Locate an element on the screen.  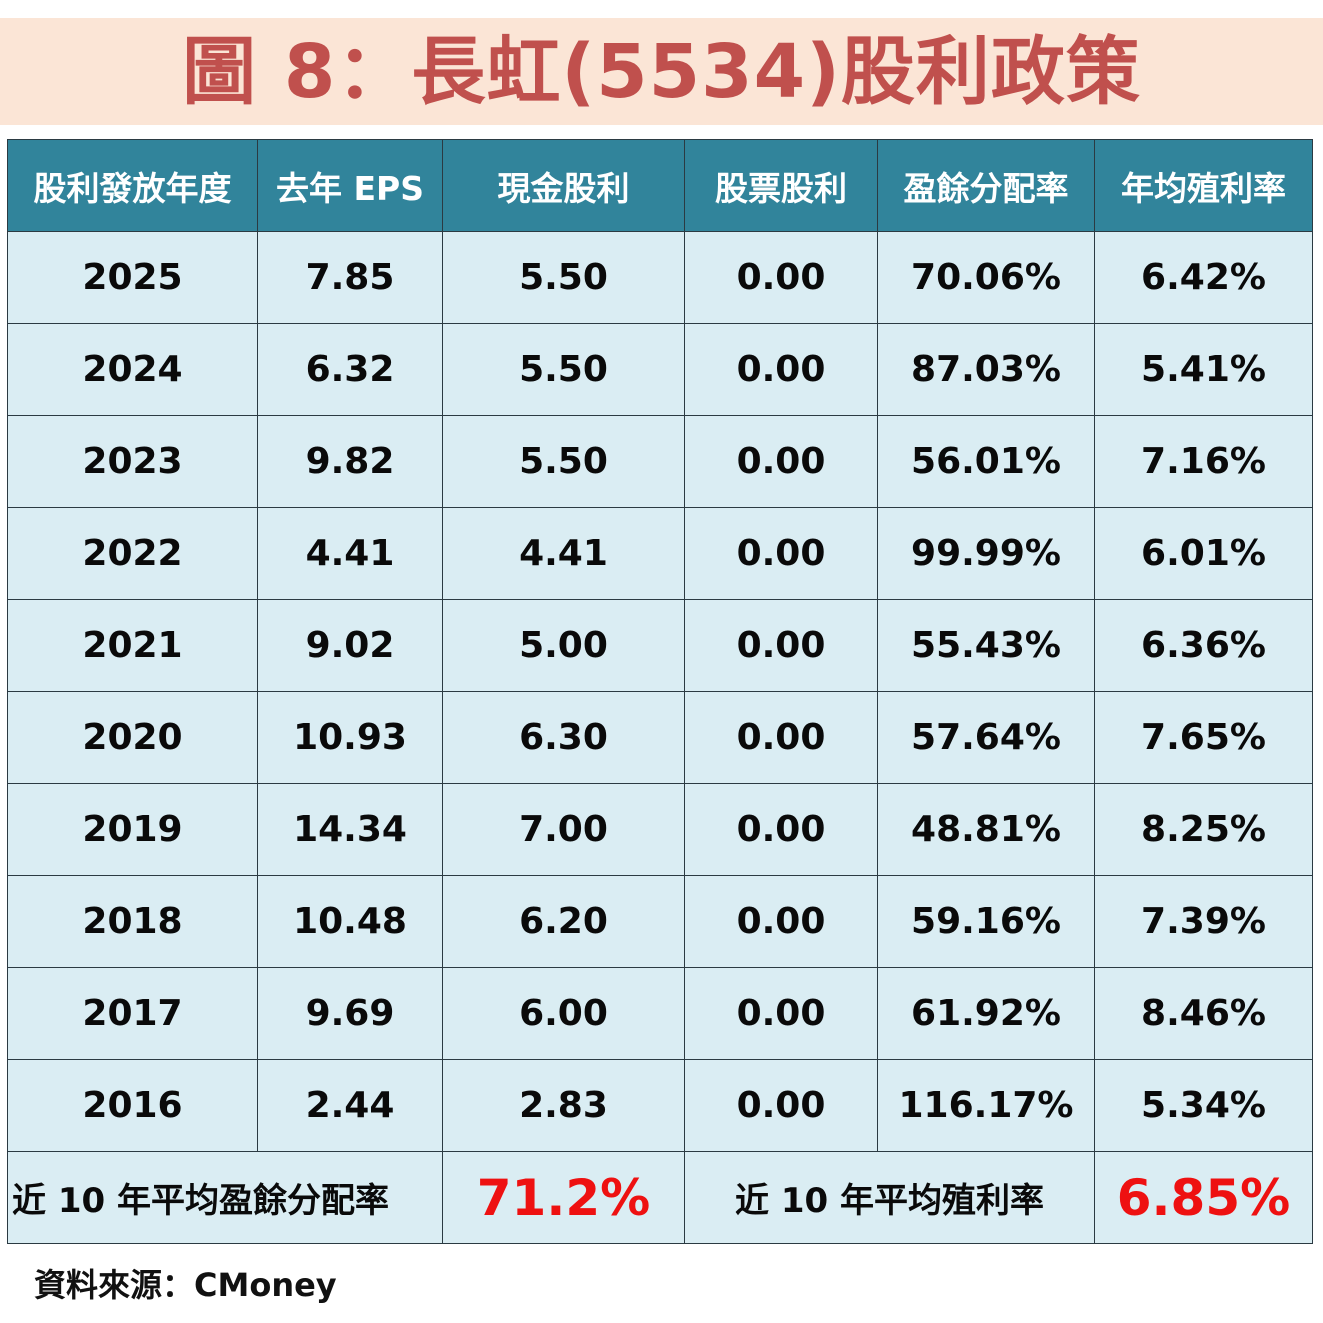
cell-avg-yield: 6.42% is located at coordinates (1203, 277).